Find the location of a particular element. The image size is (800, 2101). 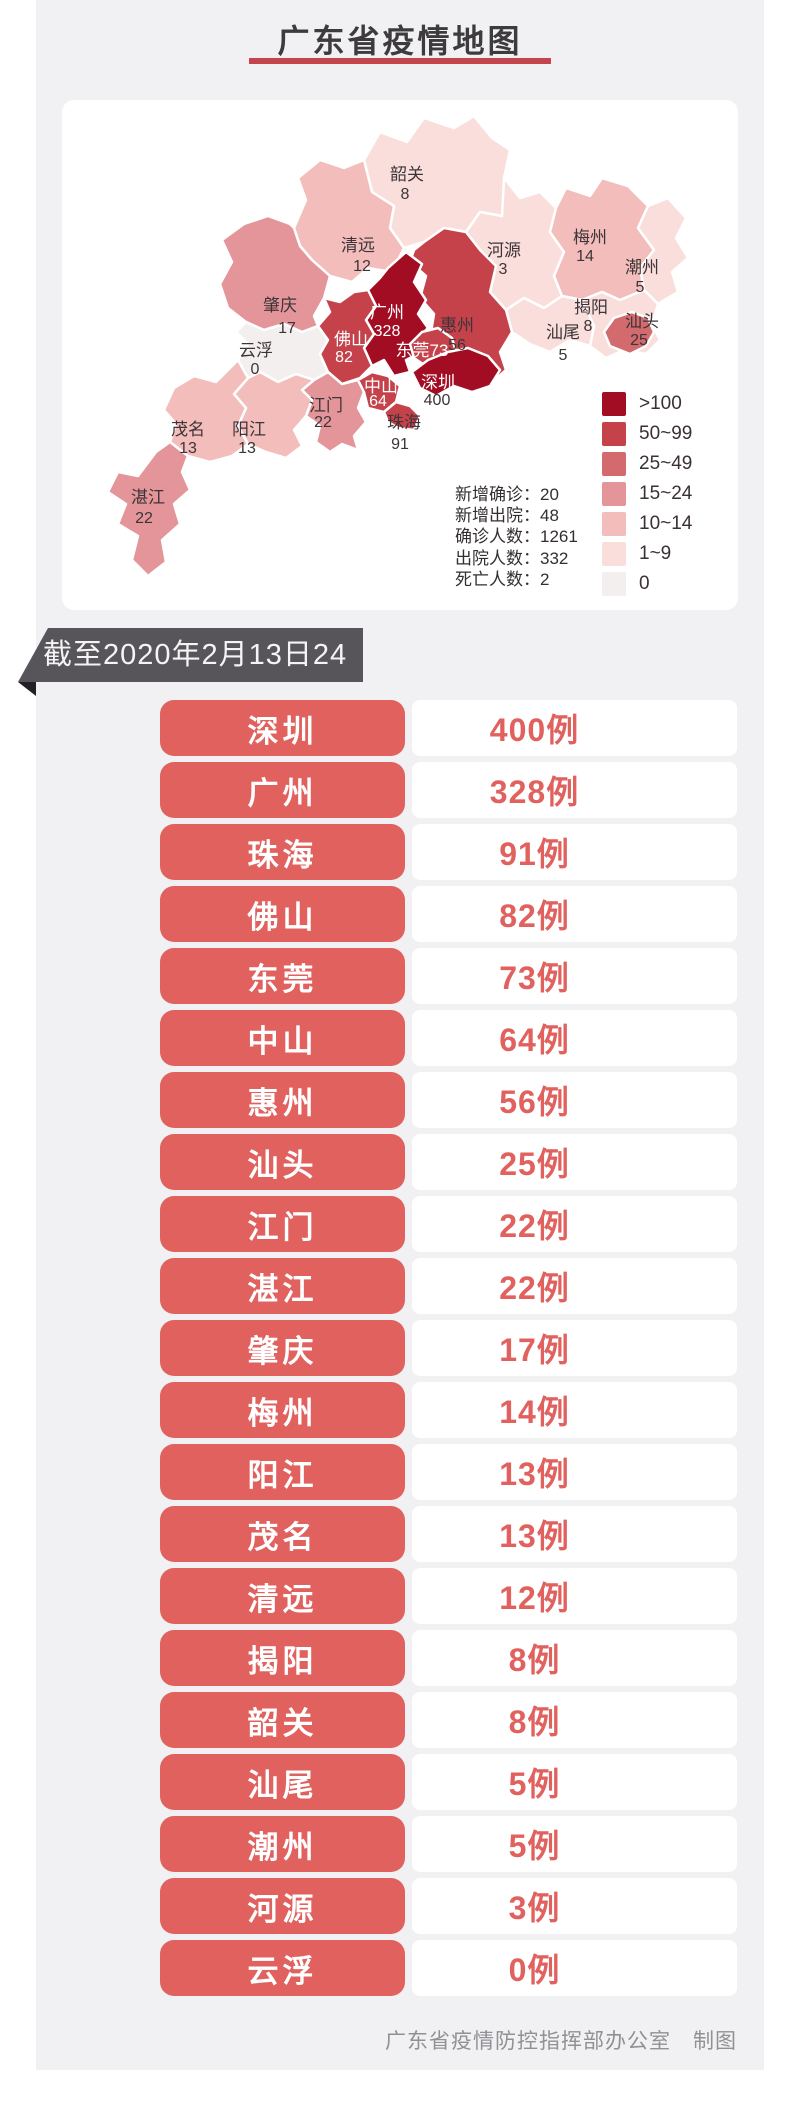

region-shanwei is located at coordinates (550, 324).